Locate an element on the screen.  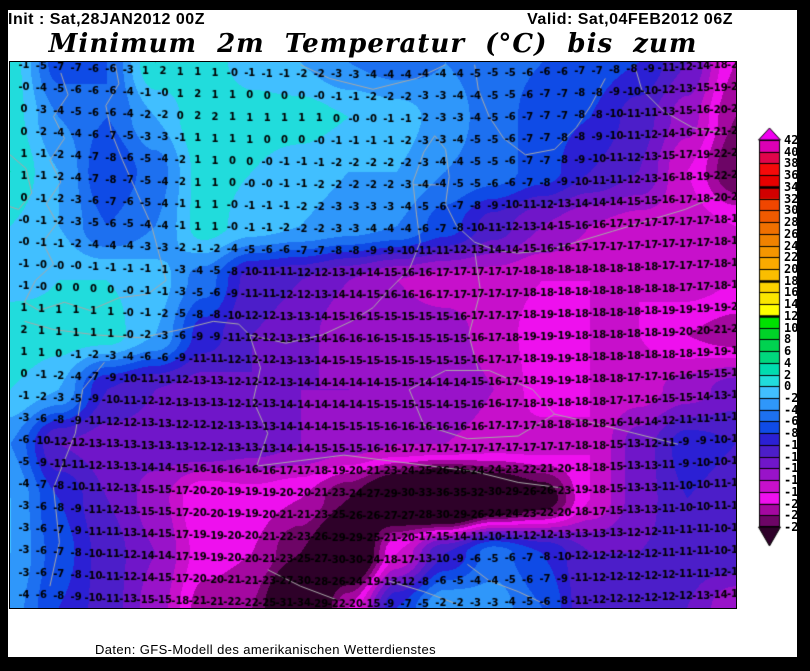
colorbar-tick-label: 6 is located at coordinates (788, 351).